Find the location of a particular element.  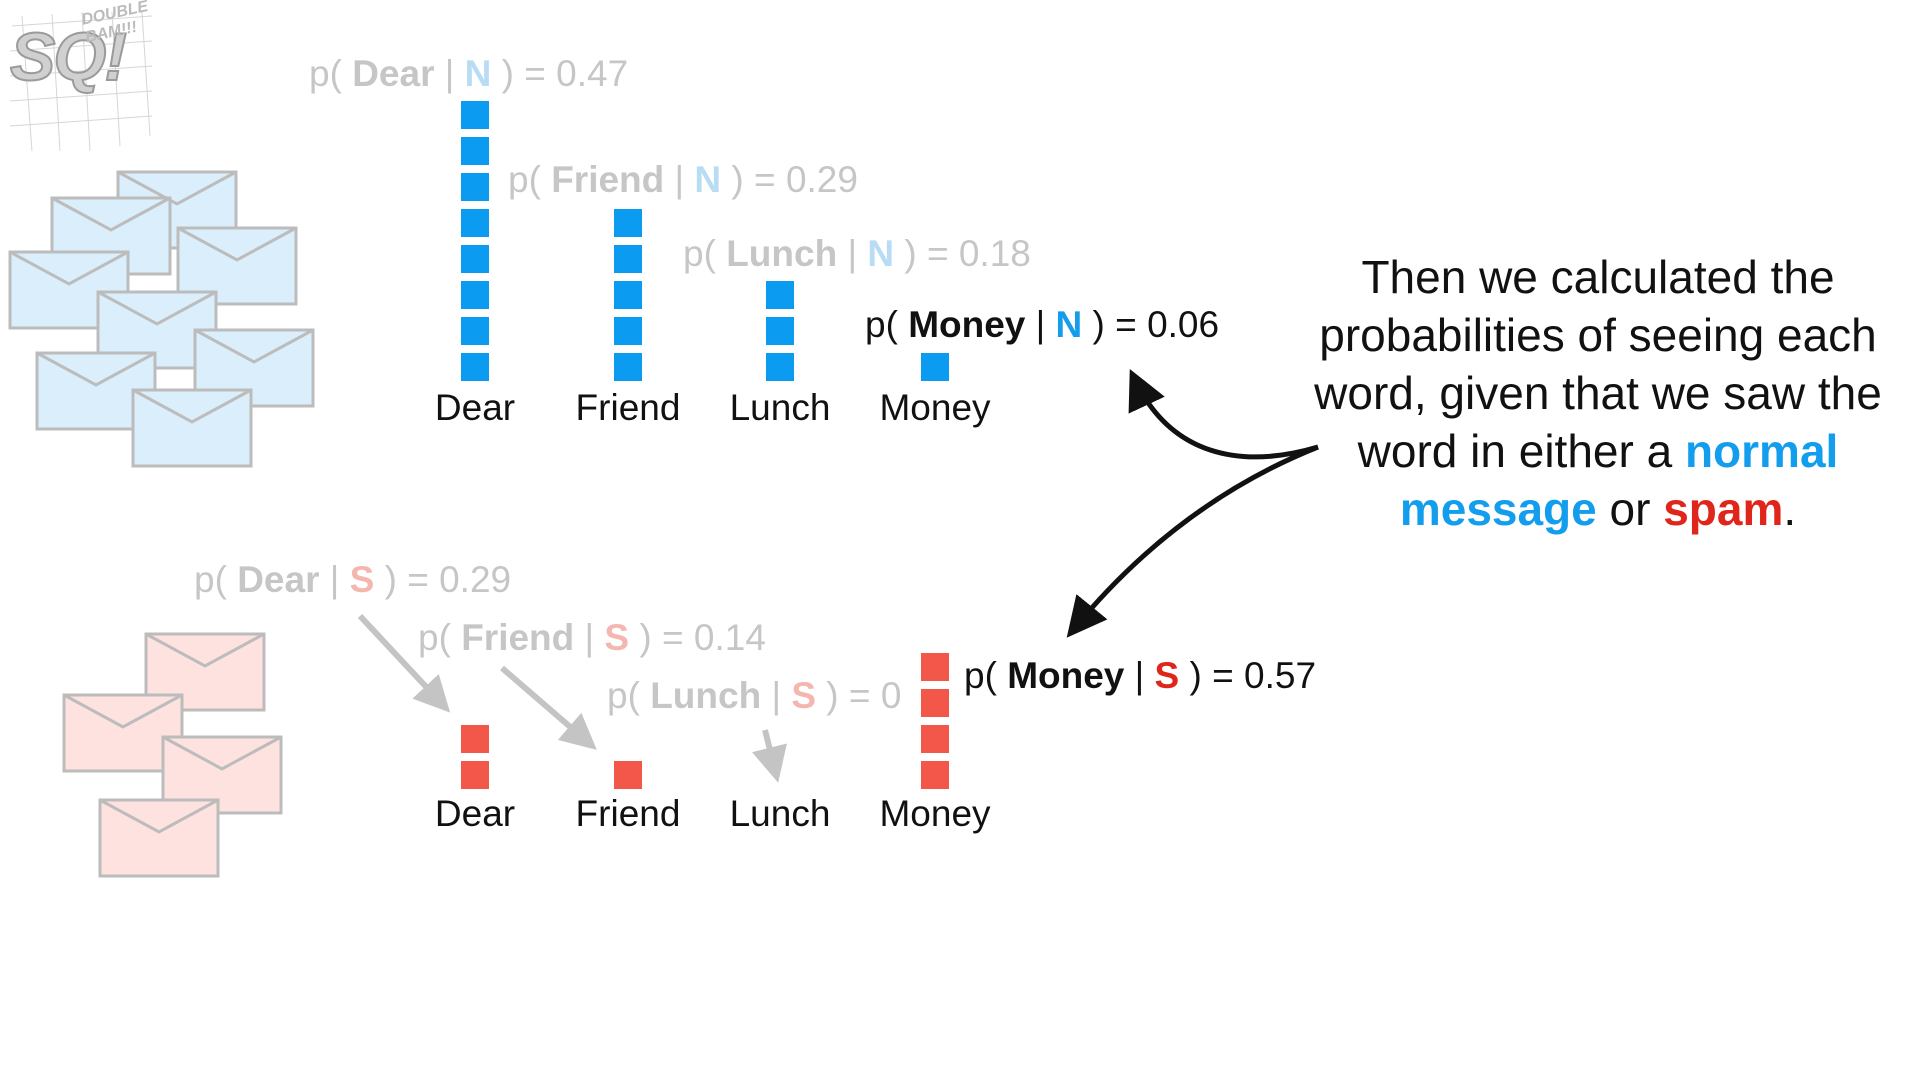

spam-block-friend is located at coordinates (628, 775).